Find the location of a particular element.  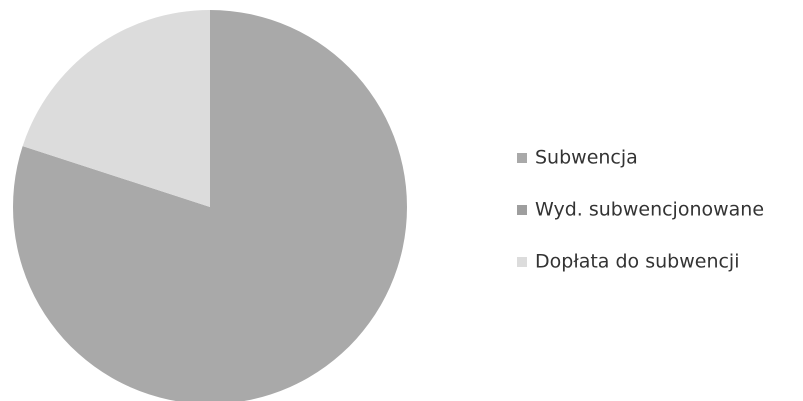

legend-label: Dopłata do subwencji is located at coordinates (637, 262).